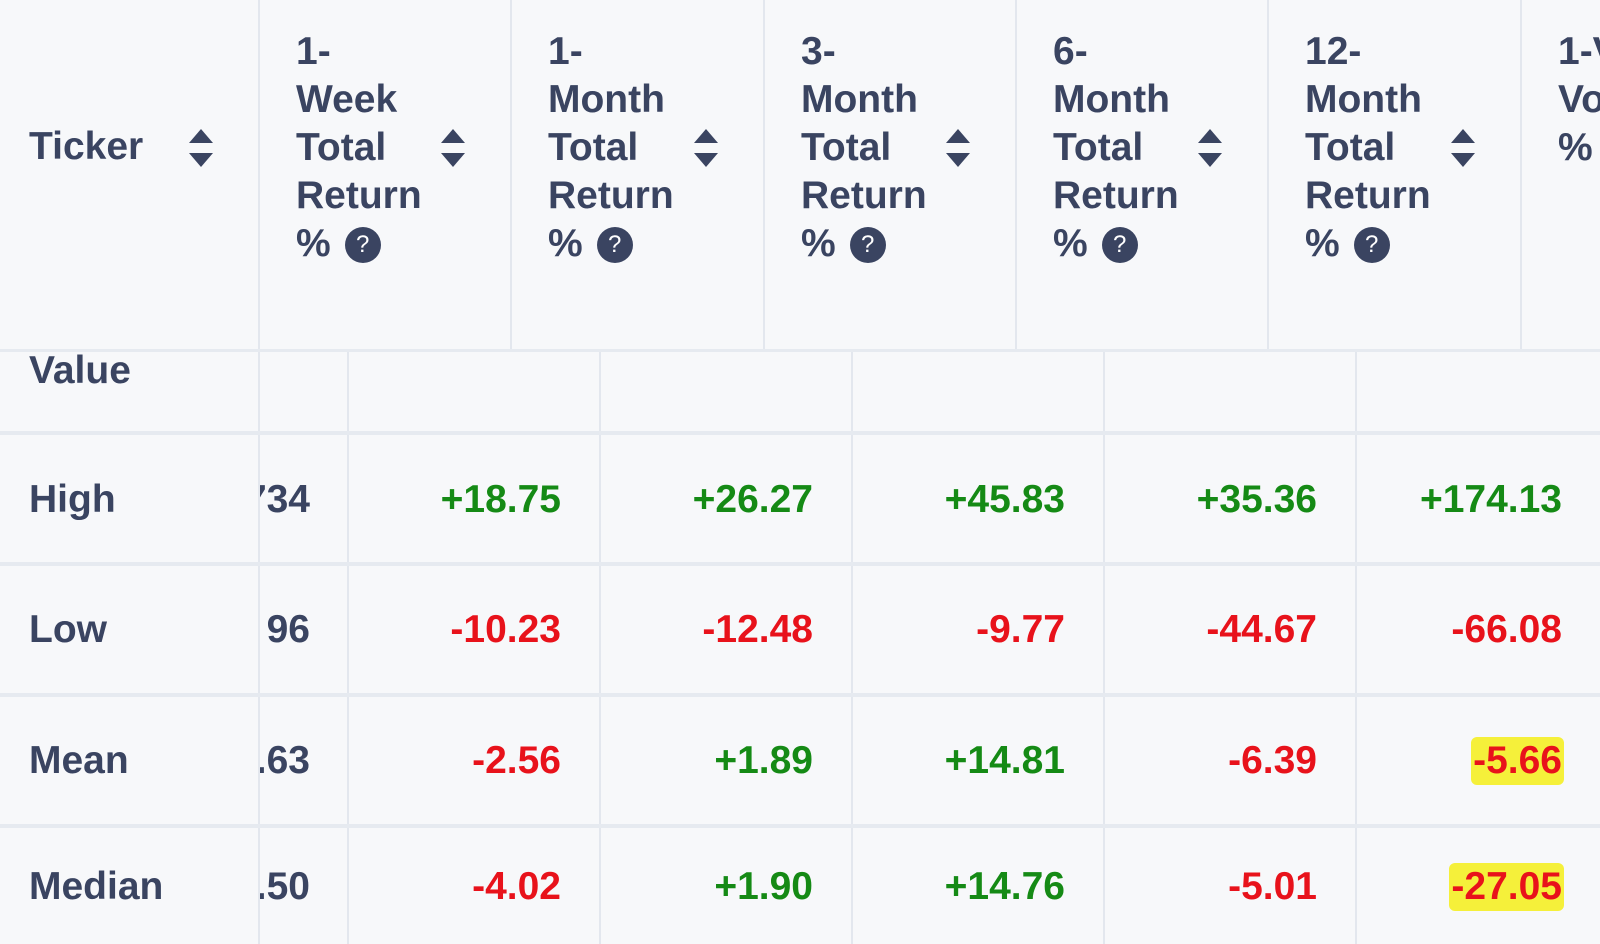  I want to click on header-line: Ticker, so click(86, 147).